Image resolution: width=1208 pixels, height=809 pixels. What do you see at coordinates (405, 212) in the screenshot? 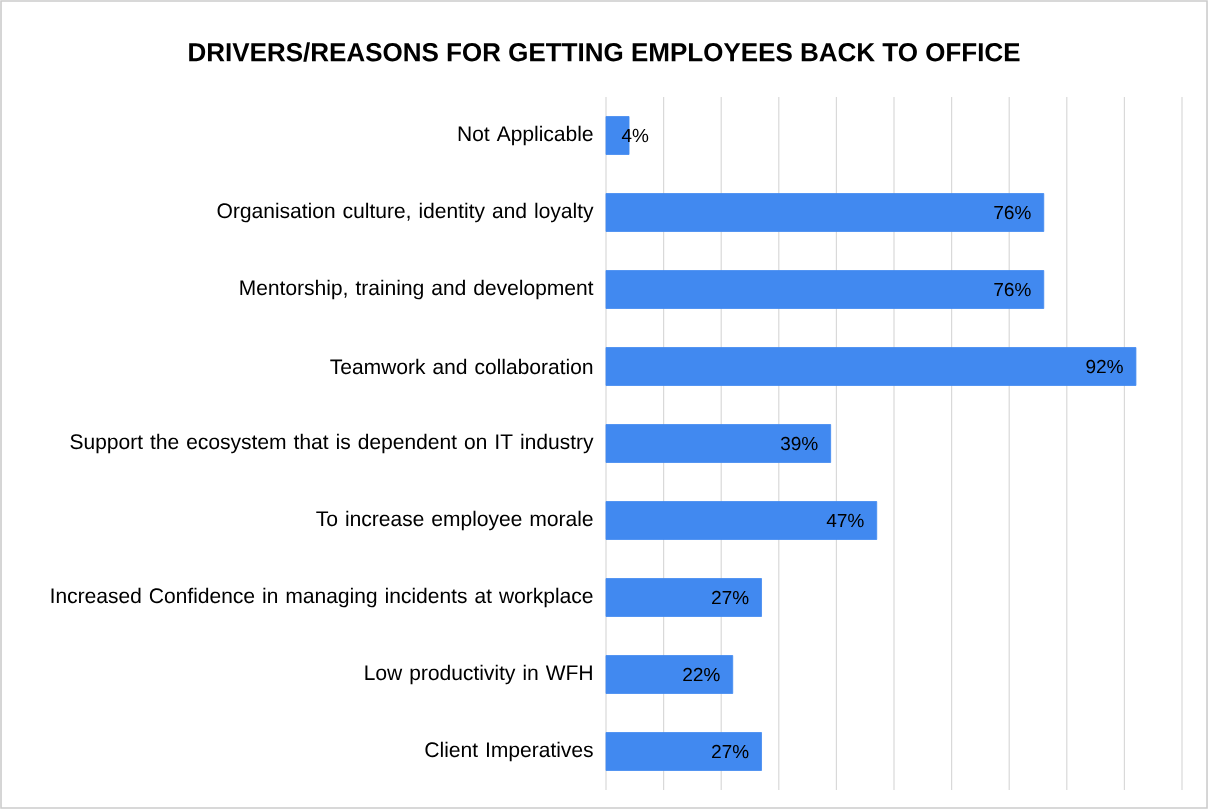
I see `y-tick-label: Organisation culture, identity and loyalty` at bounding box center [405, 212].